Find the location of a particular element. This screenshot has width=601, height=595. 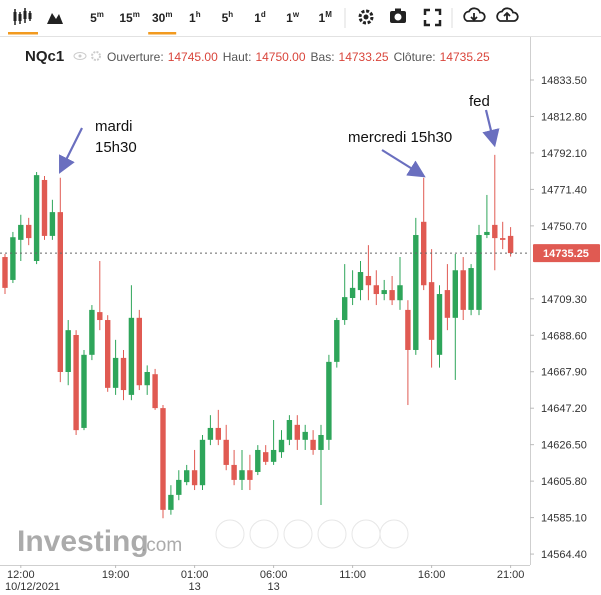

screenshot-button is located at coordinates (398, 16).